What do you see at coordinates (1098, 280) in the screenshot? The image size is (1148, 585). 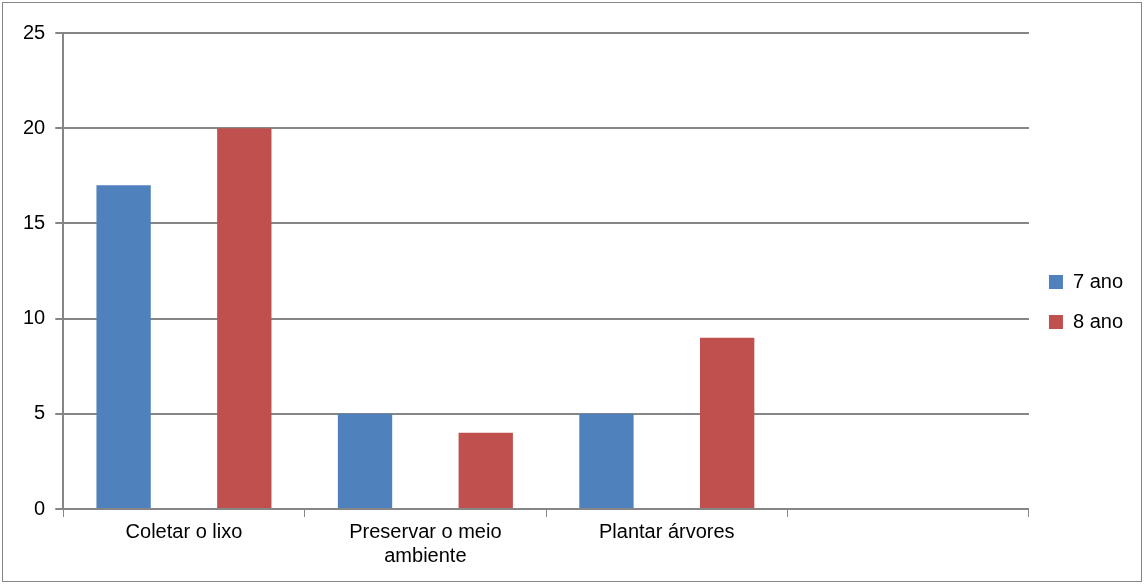 I see `legend-label: 7 ano` at bounding box center [1098, 280].